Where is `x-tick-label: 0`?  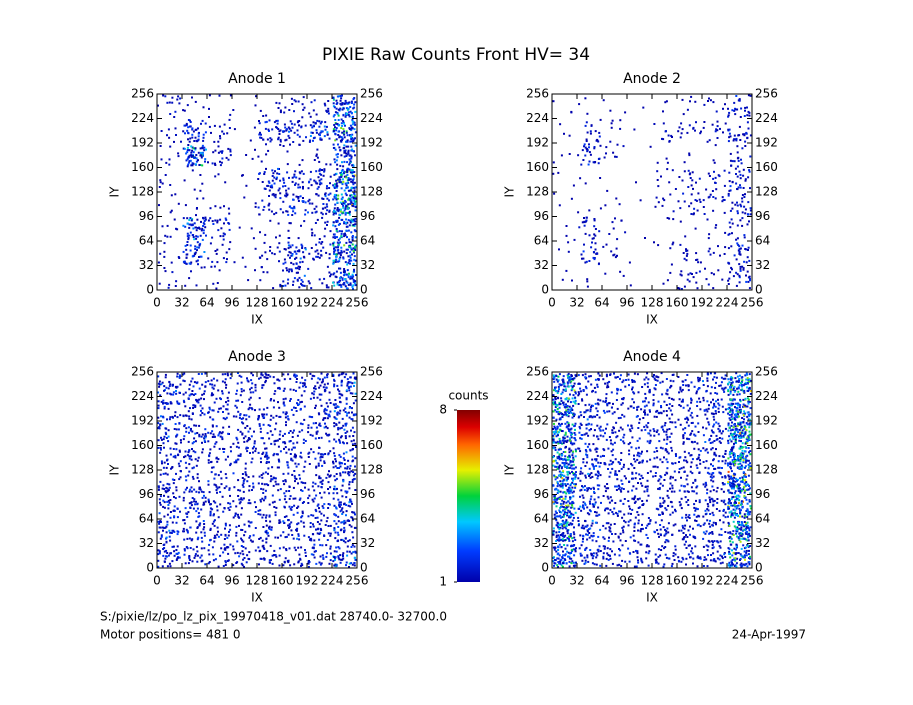 x-tick-label: 0 is located at coordinates (157, 303).